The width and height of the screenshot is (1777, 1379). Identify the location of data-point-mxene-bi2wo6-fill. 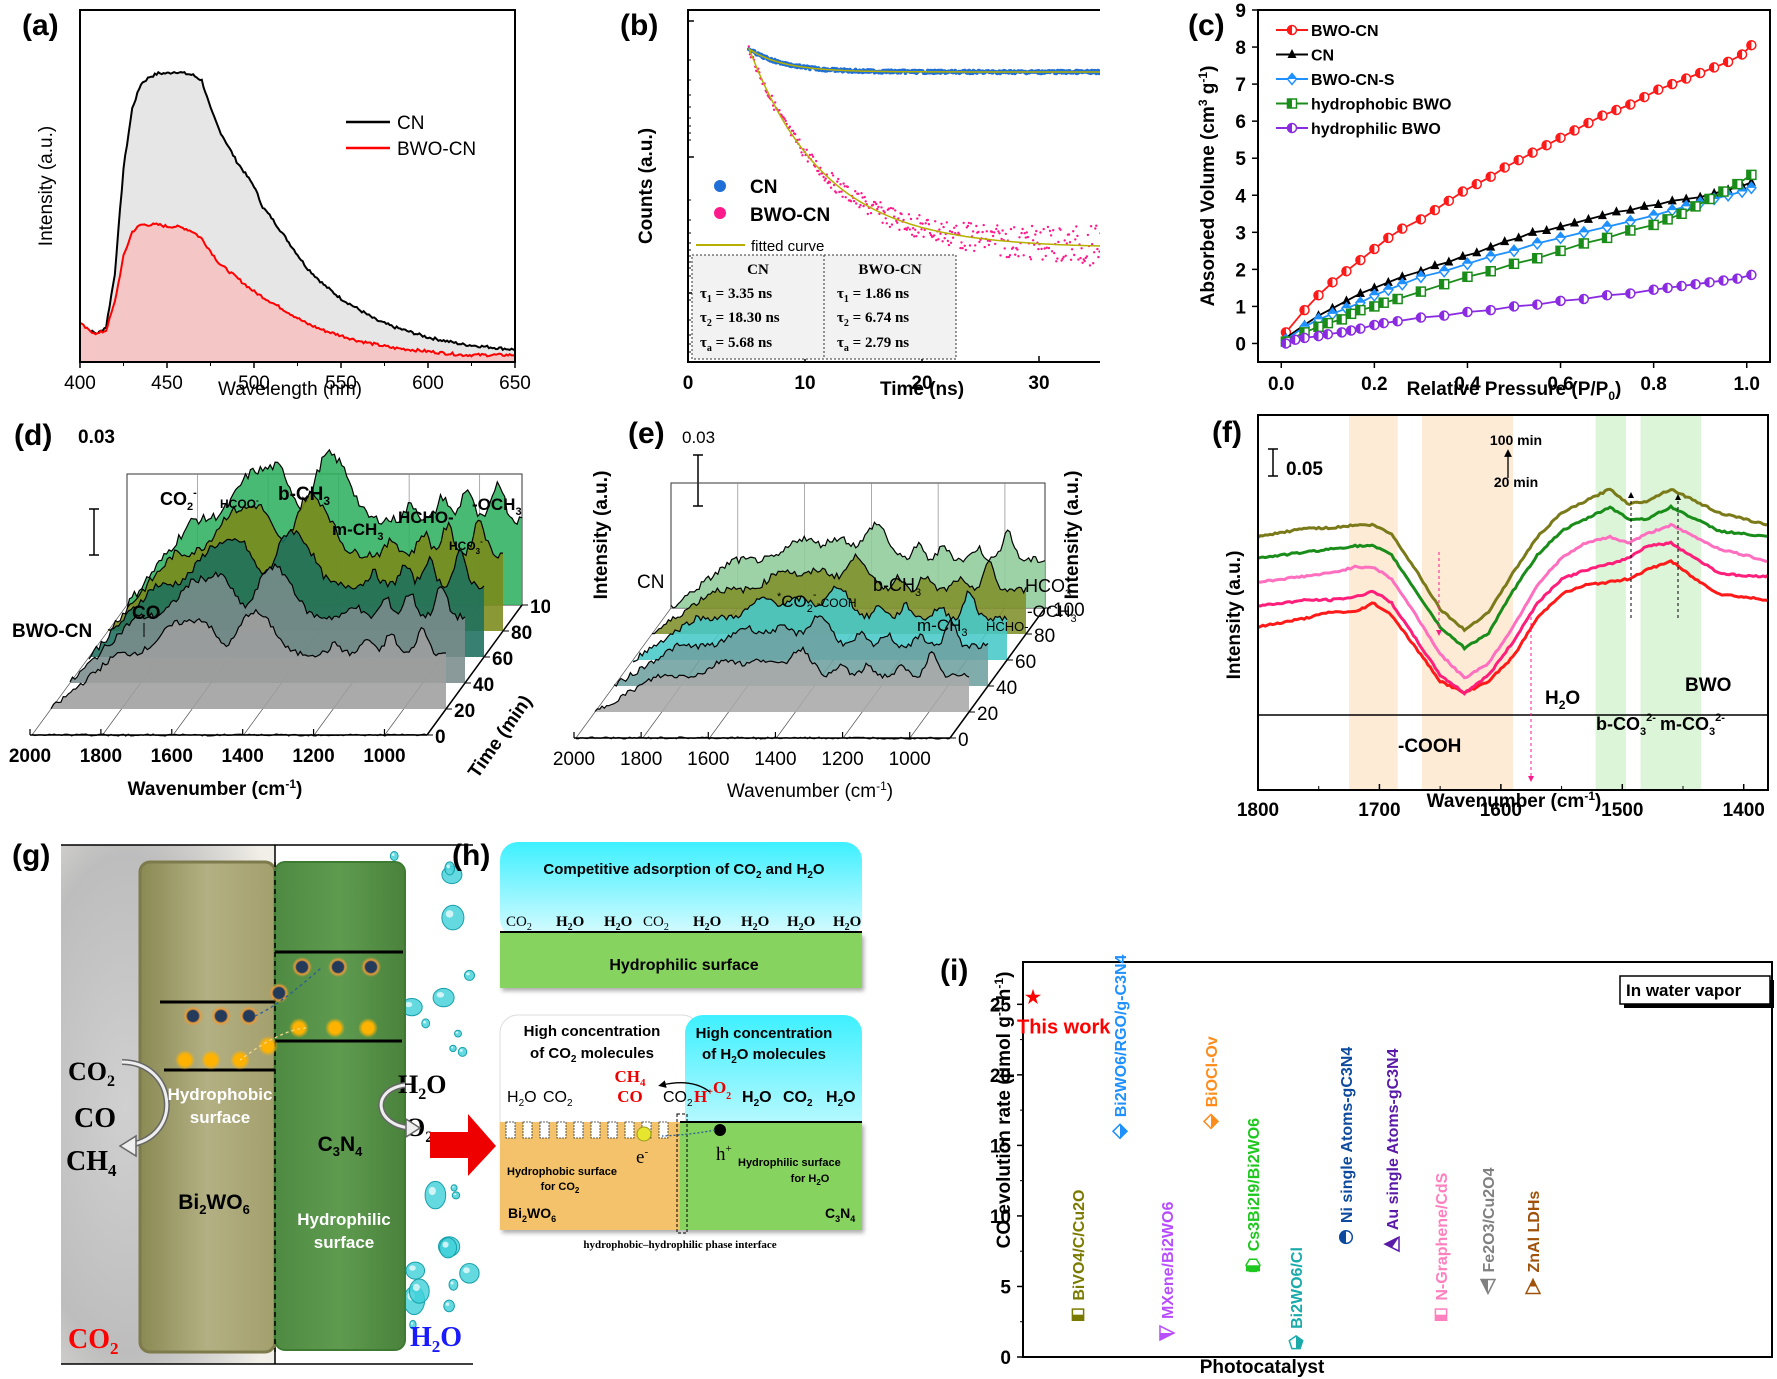
(1167, 1337).